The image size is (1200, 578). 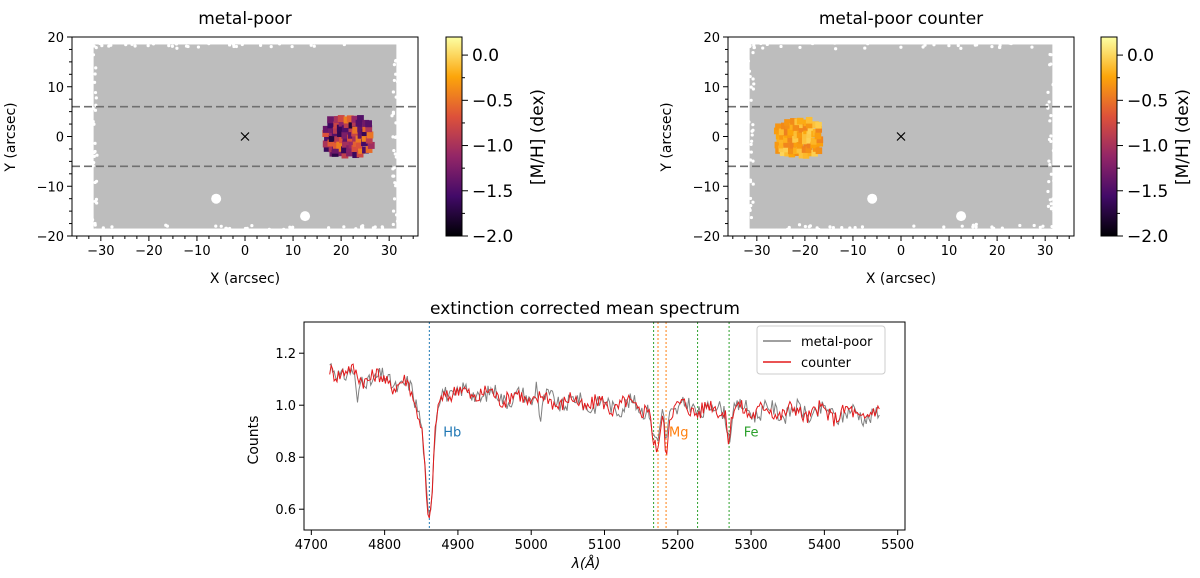 What do you see at coordinates (1183, 137) in the screenshot?
I see `colorbar-label: [M/H] (dex)` at bounding box center [1183, 137].